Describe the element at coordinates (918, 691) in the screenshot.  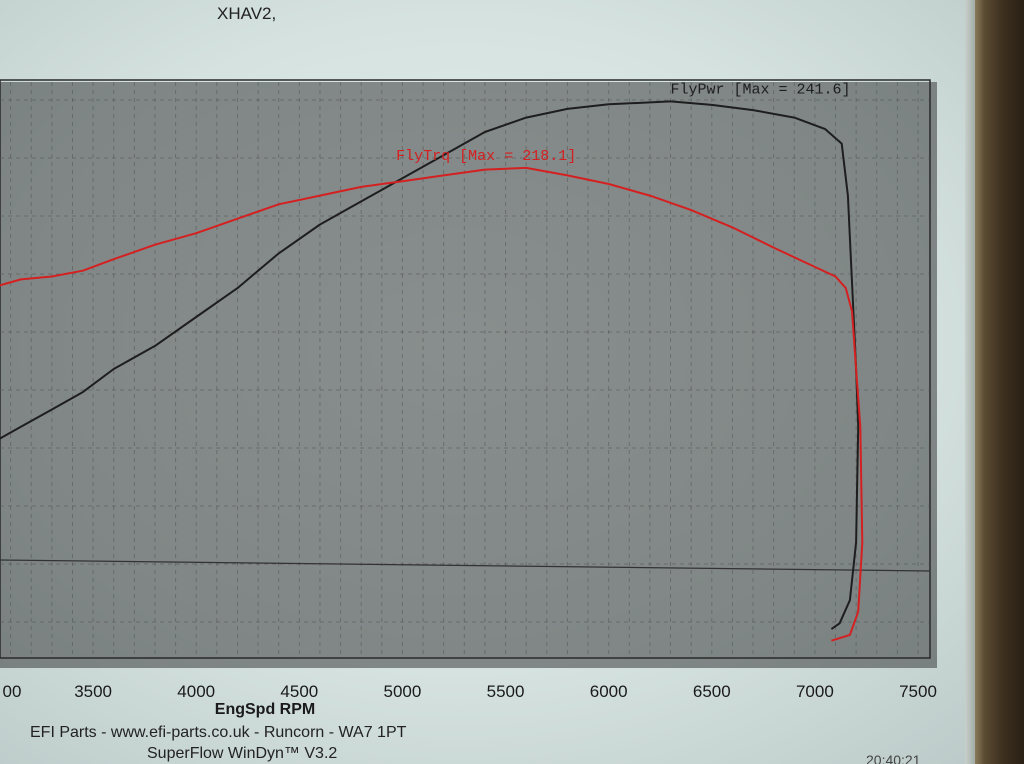
I see `x-tick-label: 7500` at that location.